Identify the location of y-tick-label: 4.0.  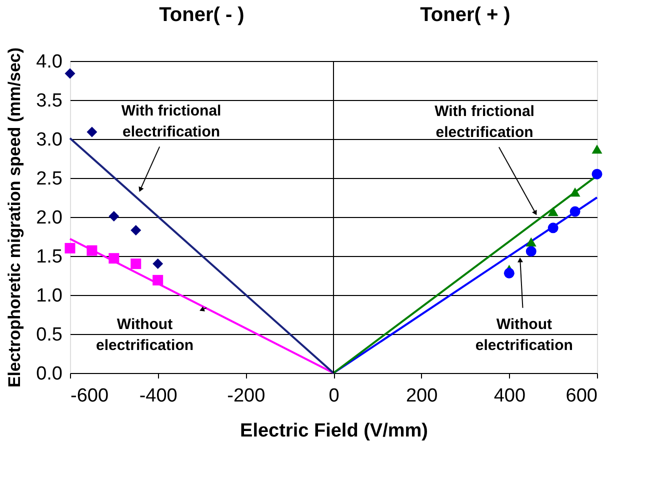
(49, 62).